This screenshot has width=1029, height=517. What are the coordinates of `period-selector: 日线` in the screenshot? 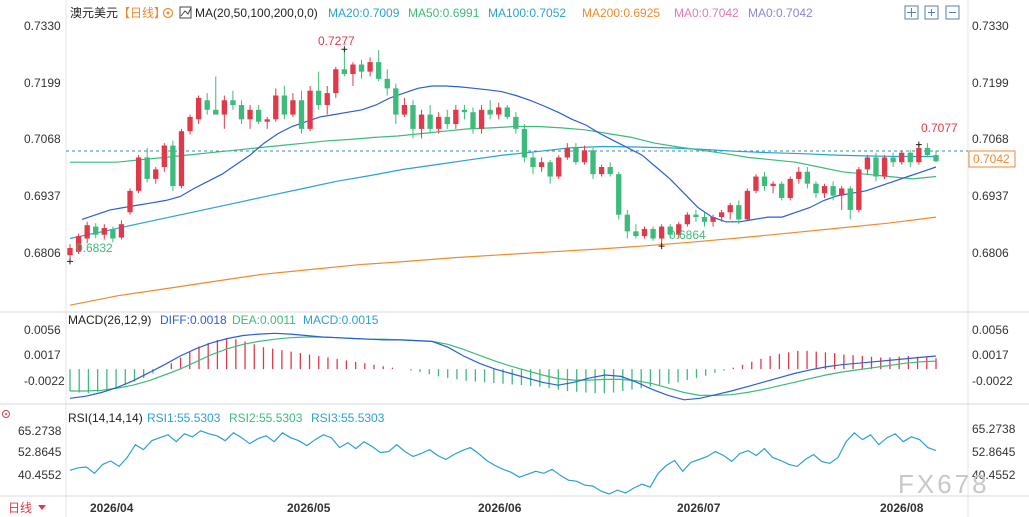 It's located at (27, 508).